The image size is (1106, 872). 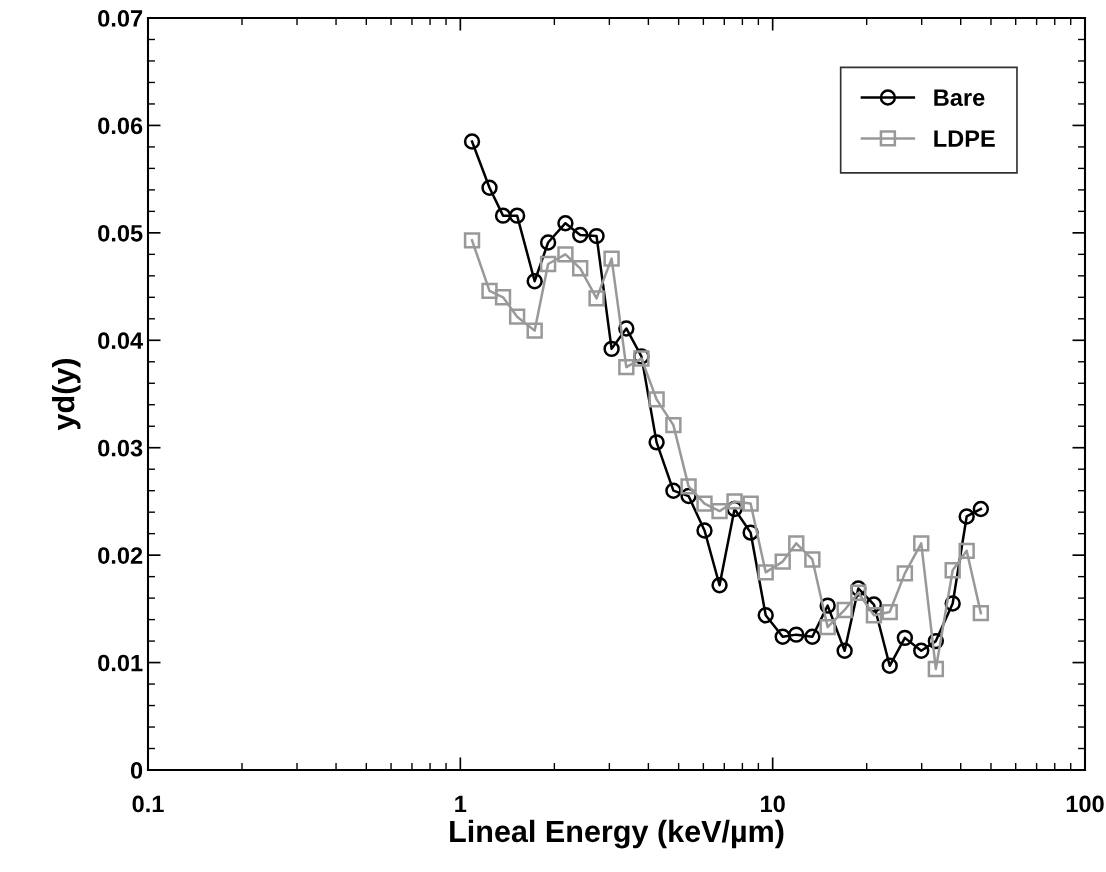 I want to click on x-tick-label: 1, so click(x=461, y=804).